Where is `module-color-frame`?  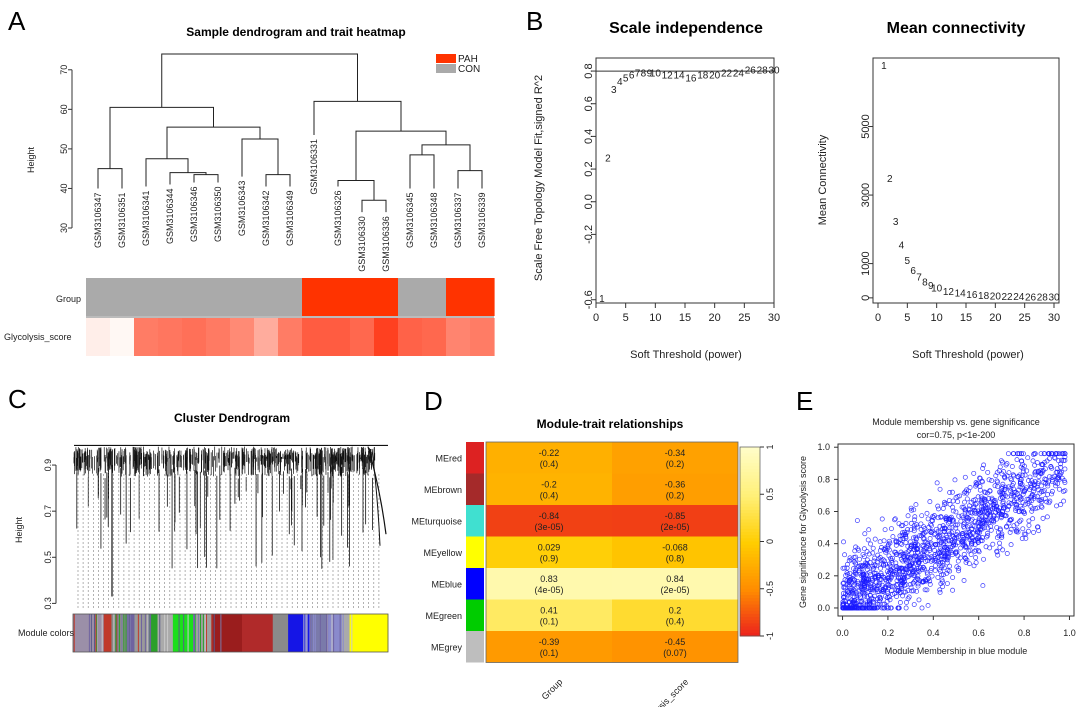 module-color-frame is located at coordinates (230, 633).